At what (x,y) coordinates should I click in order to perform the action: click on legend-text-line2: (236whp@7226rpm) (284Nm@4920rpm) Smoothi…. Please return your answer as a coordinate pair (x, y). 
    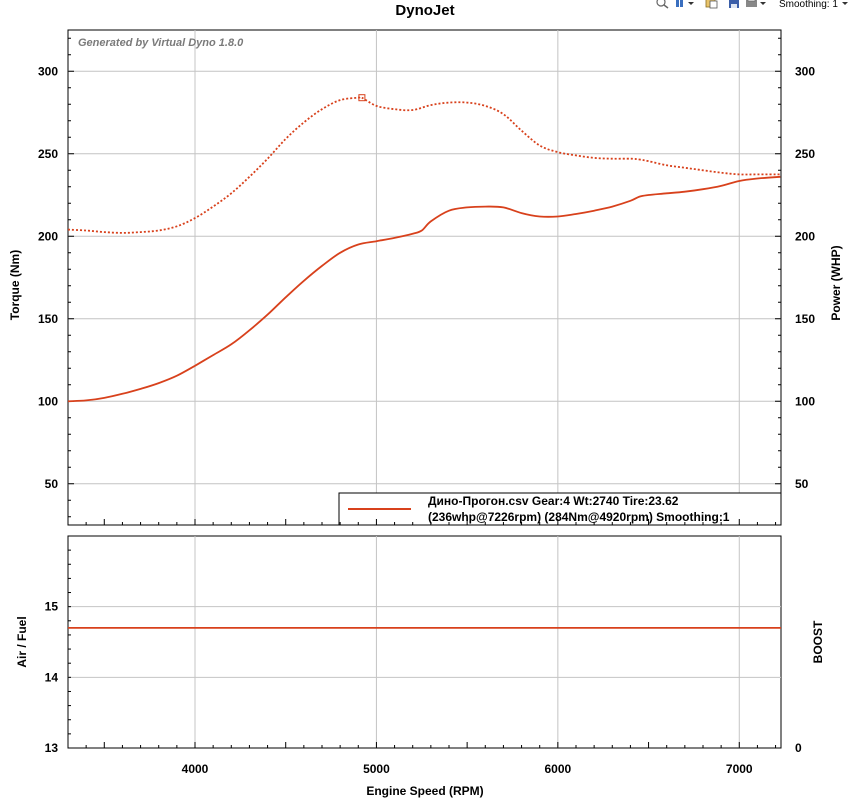
    Looking at the image, I should click on (579, 517).